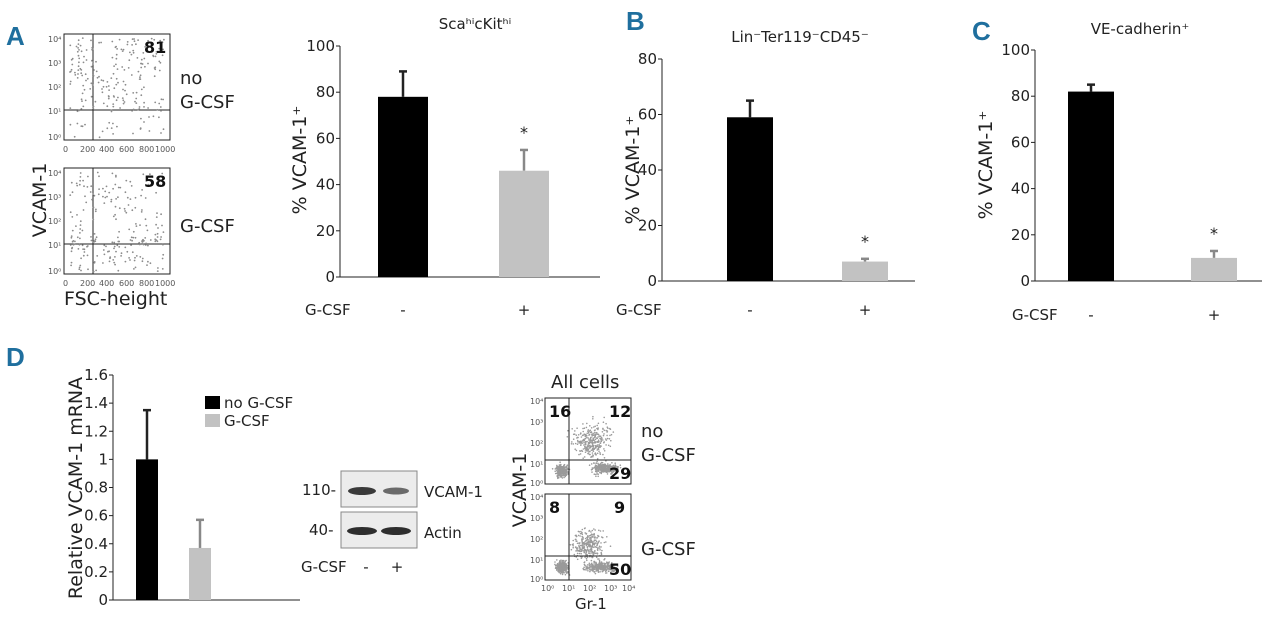 The height and width of the screenshot is (629, 1280). Describe the element at coordinates (65, 283) in the screenshot. I see `x-tick: 0` at that location.